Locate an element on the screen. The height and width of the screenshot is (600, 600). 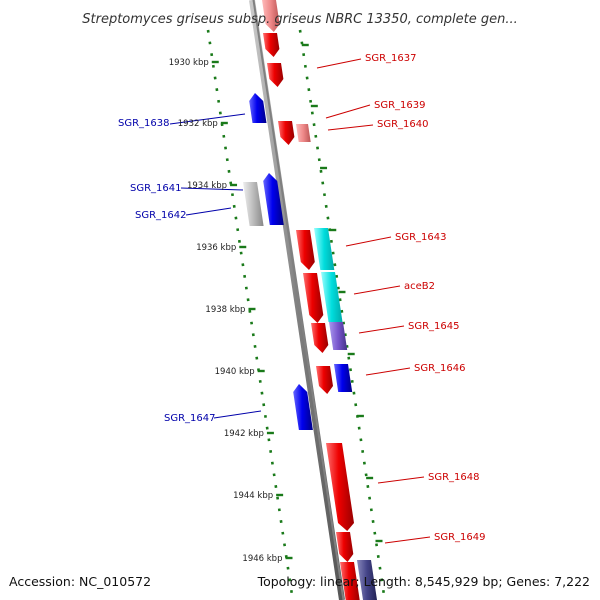
gene-label-sgr-1645: SGR_1645 is located at coordinates (434, 326).